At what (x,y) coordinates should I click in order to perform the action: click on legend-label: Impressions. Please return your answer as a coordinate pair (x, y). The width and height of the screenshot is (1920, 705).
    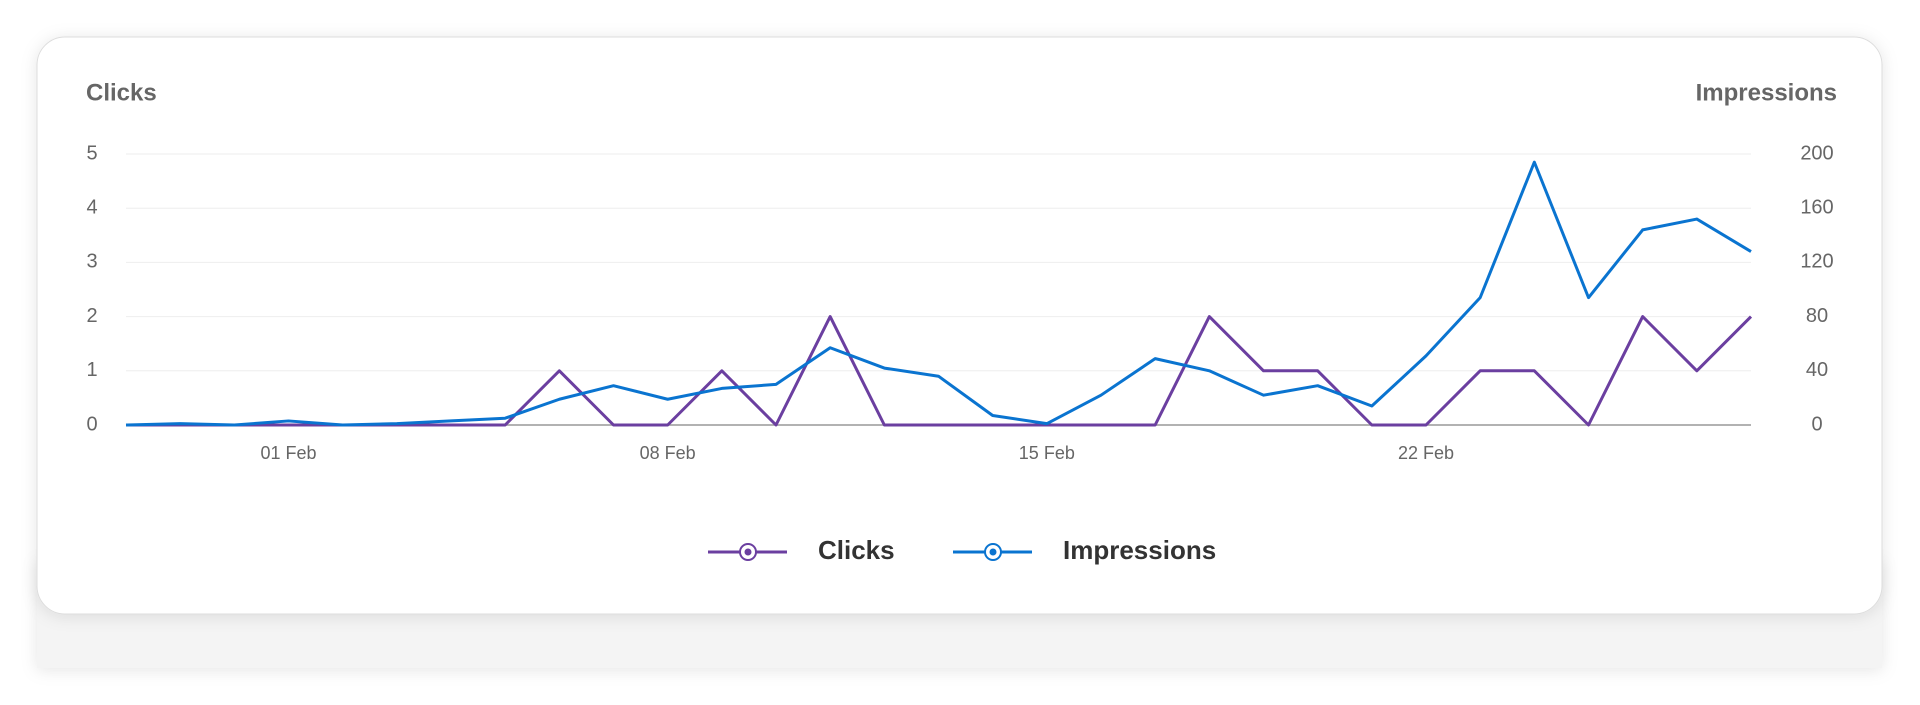
    Looking at the image, I should click on (1139, 550).